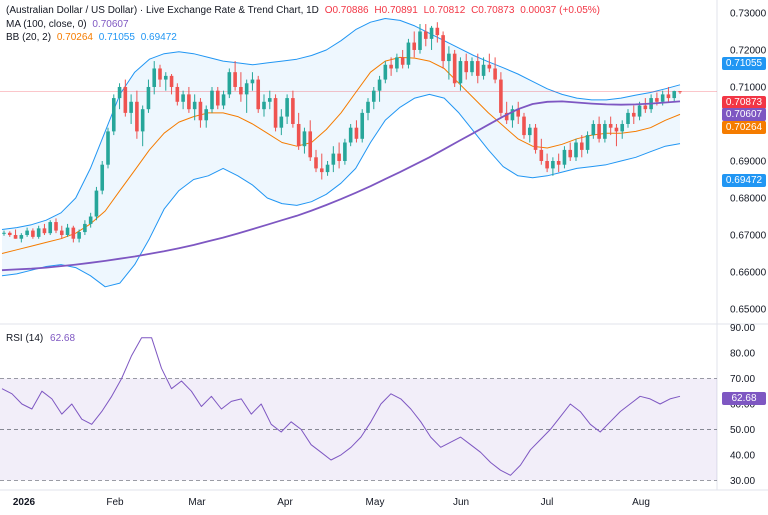 The image size is (768, 515). I want to click on price-tick-label: 0.72000, so click(748, 50).